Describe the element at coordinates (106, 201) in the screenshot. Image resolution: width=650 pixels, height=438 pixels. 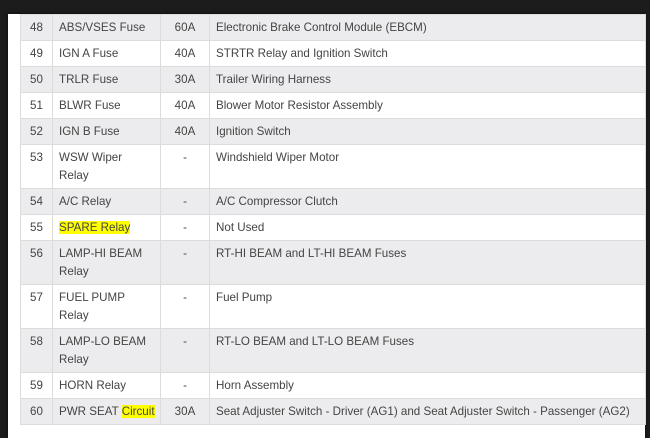
I see `fuse-name: A/C Relay` at that location.